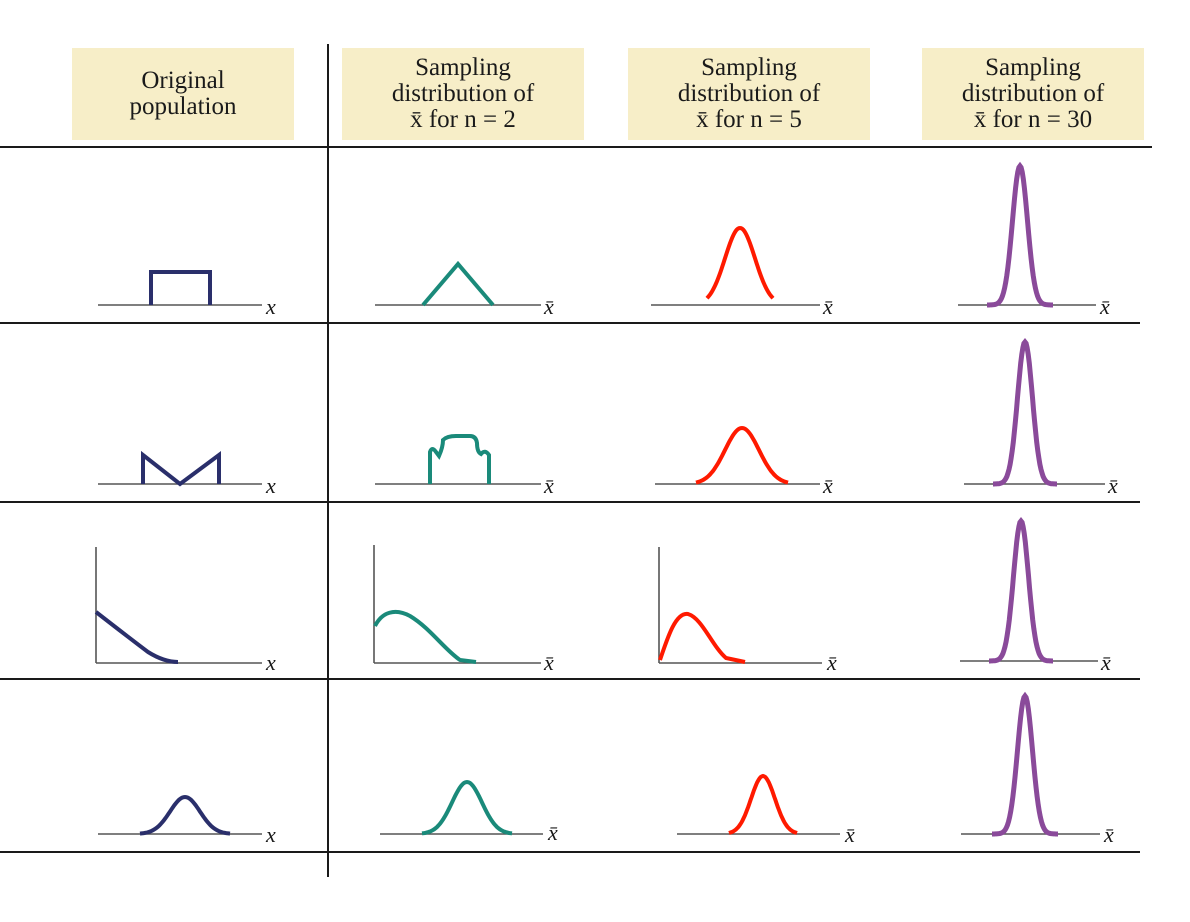  What do you see at coordinates (459, 459) in the screenshot?
I see `plateau-bumpy-curve` at bounding box center [459, 459].